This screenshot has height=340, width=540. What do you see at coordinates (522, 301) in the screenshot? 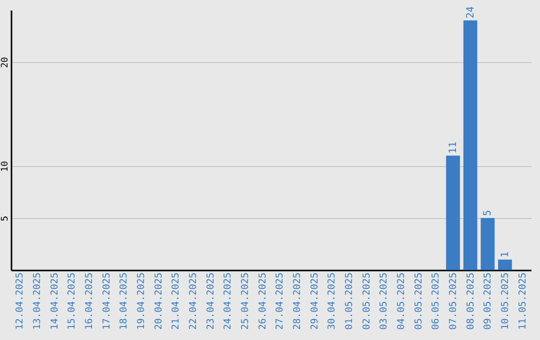
I see `x-tick-label: 11.05.2025` at bounding box center [522, 301].